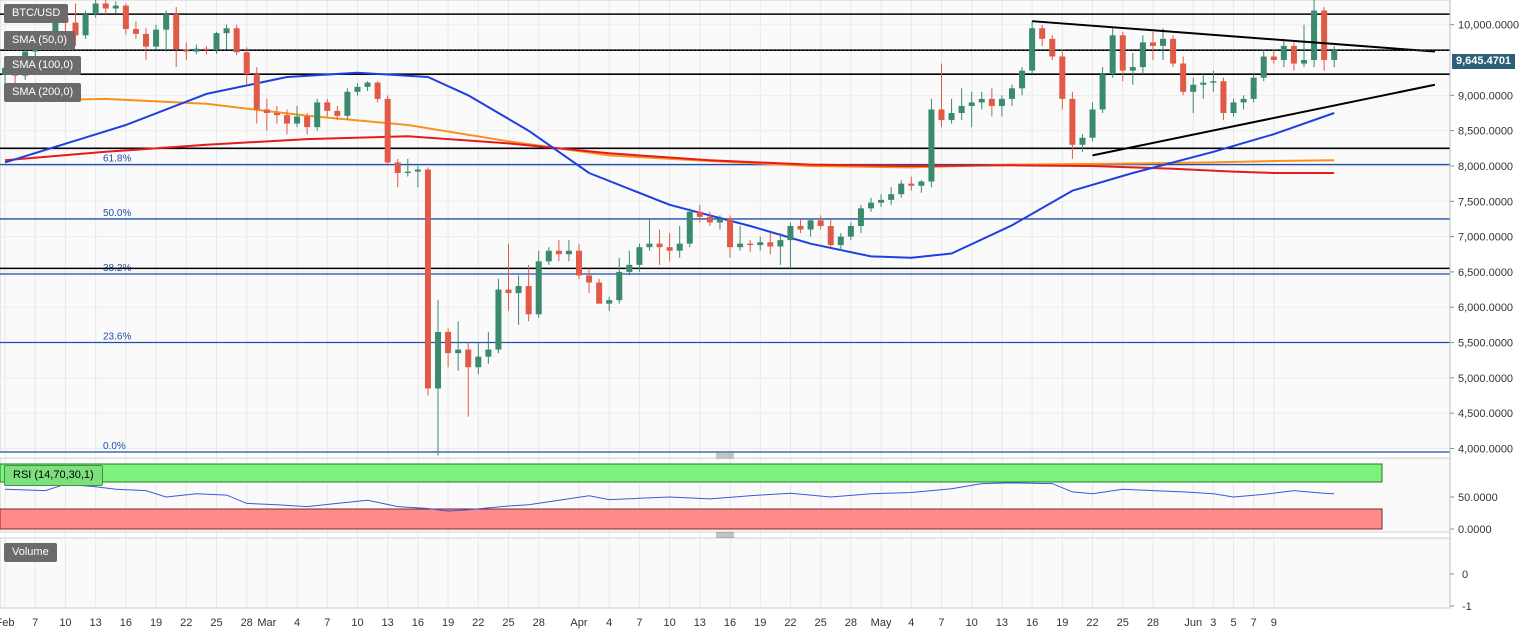 The width and height of the screenshot is (1536, 639). Describe the element at coordinates (1485, 344) in the screenshot. I see `price-tick-label: 5,500.0000` at that location.